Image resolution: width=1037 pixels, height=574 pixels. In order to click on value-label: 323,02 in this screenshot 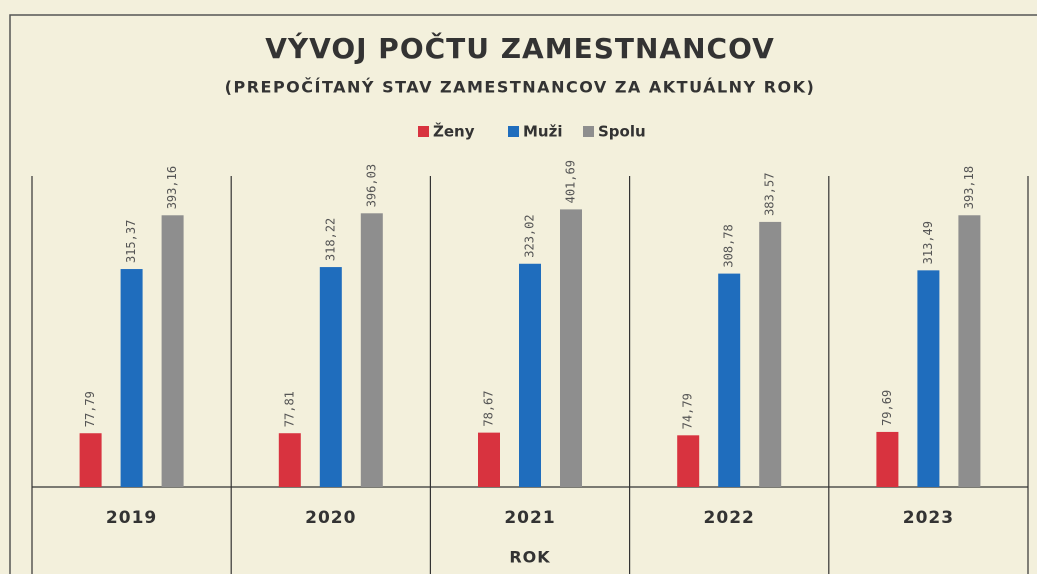, I will do `click(530, 235)`.